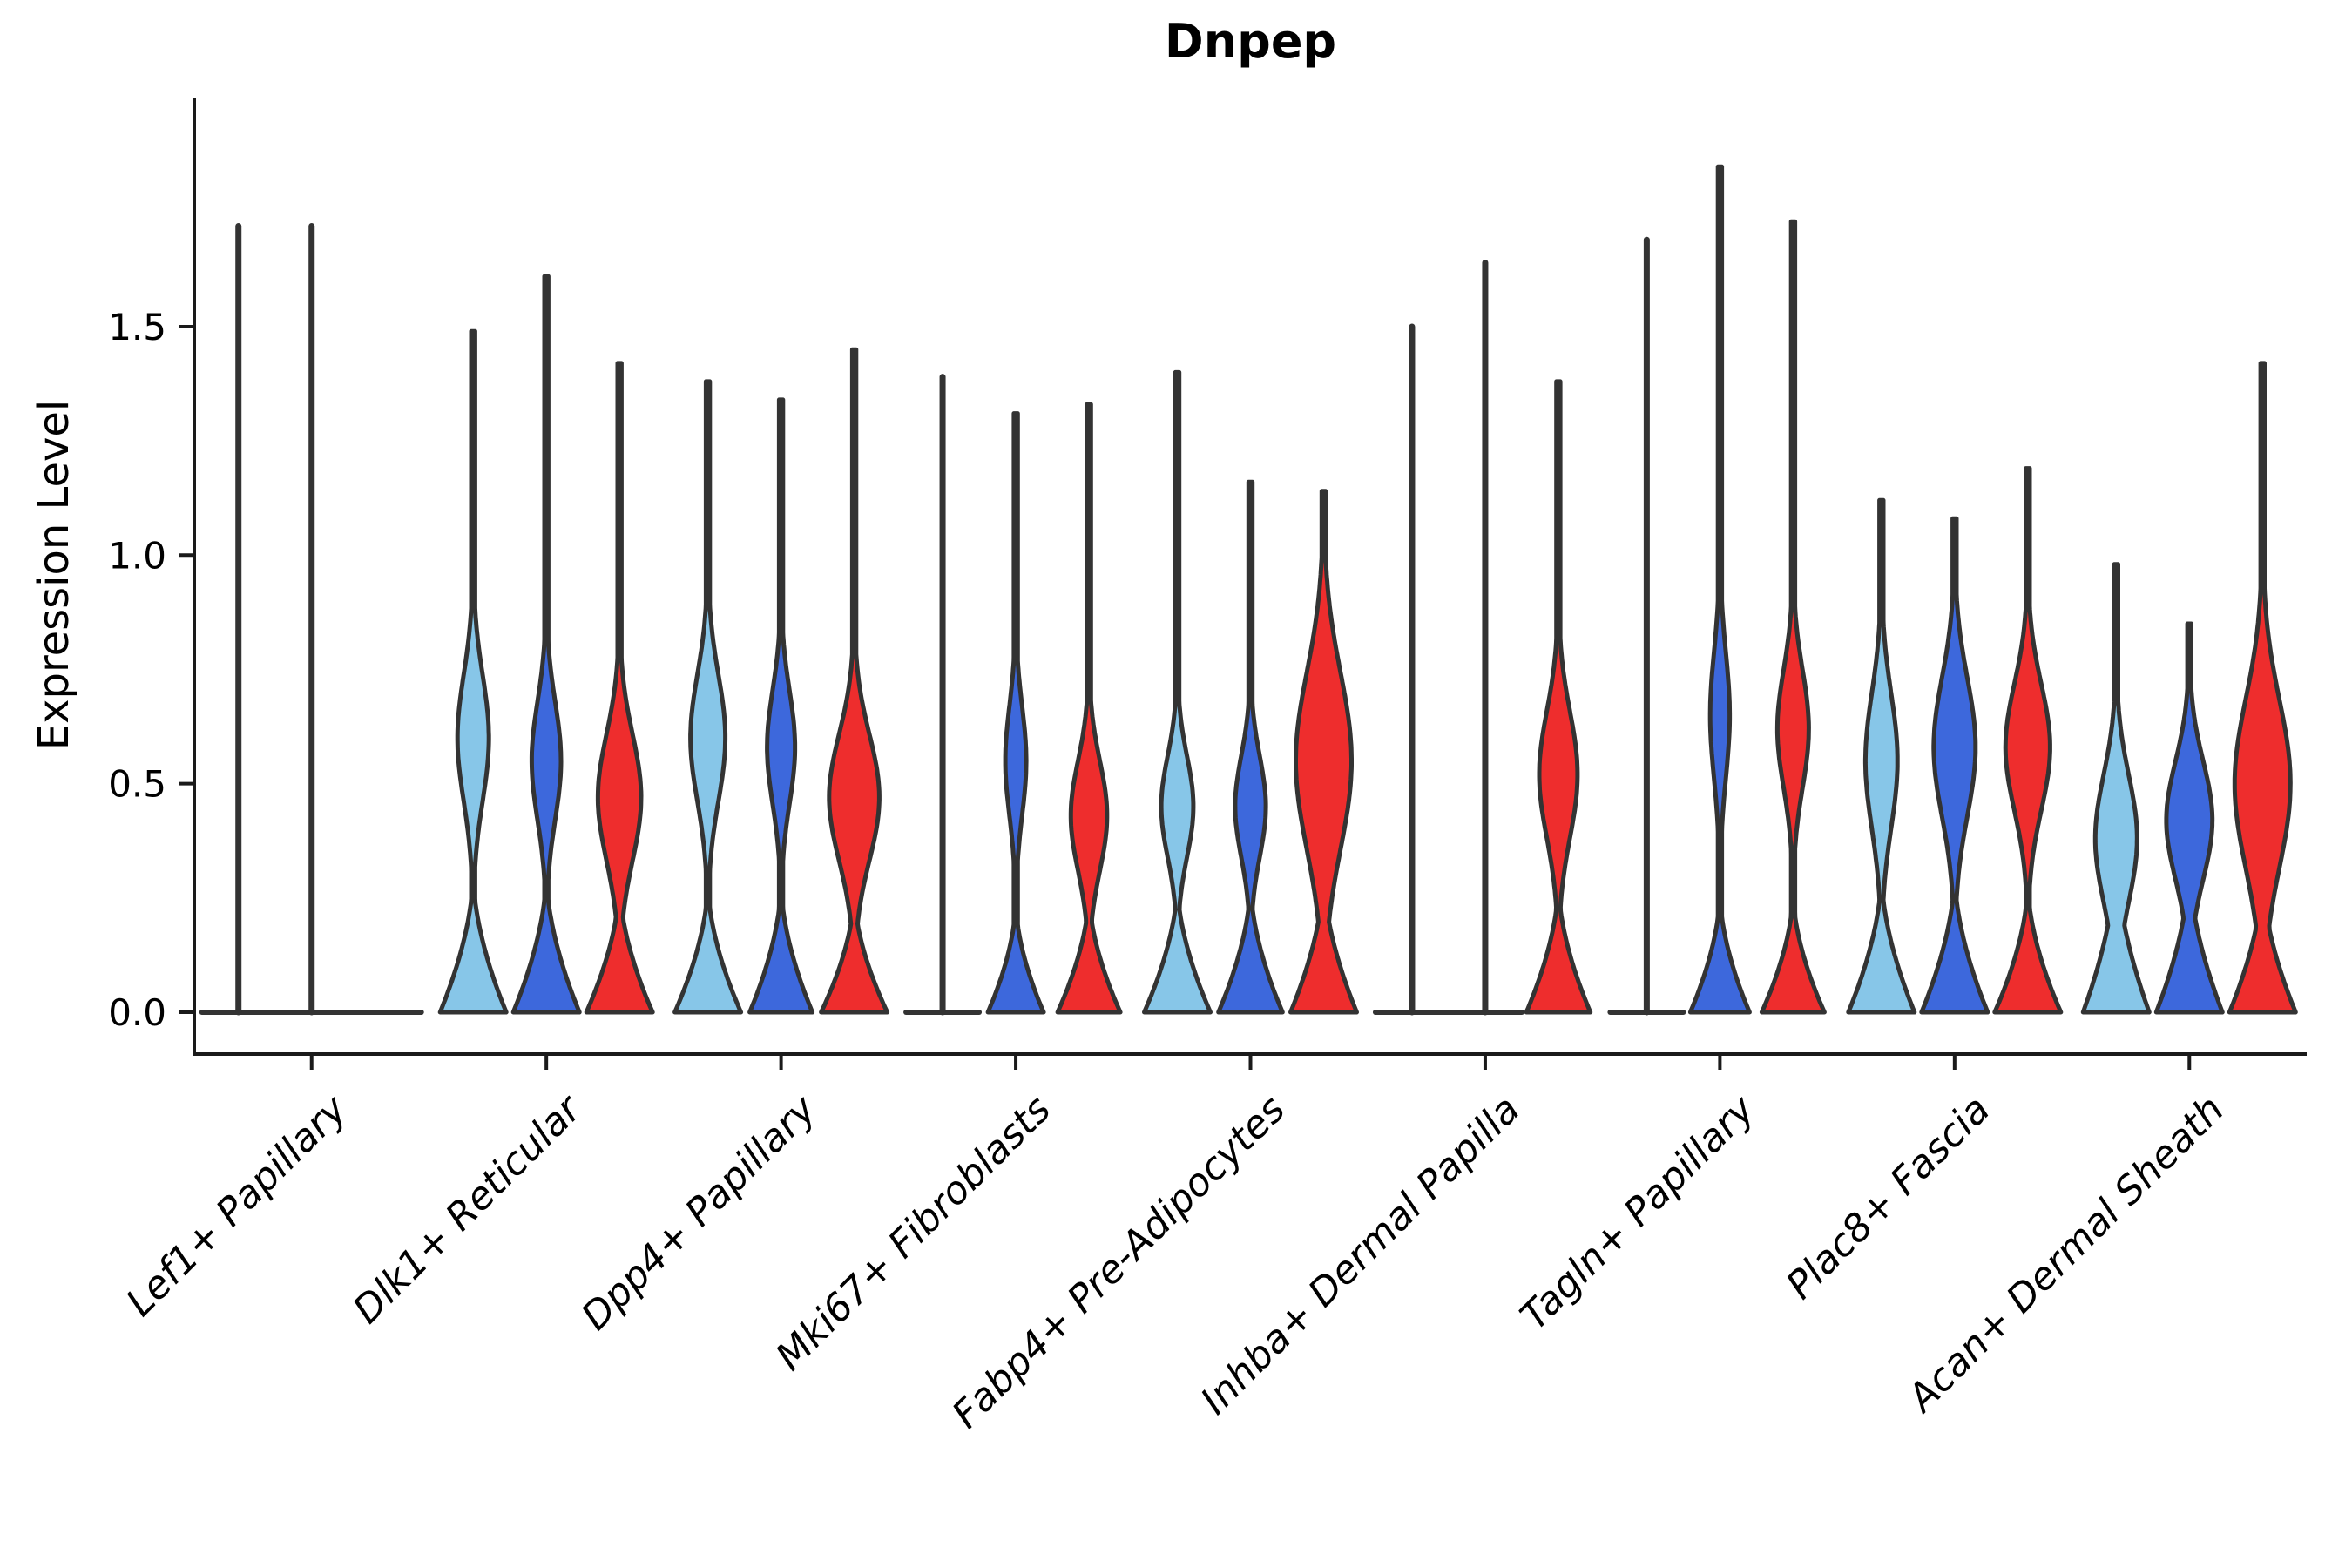  I want to click on y-tick-label: 0.5, so click(137, 785).